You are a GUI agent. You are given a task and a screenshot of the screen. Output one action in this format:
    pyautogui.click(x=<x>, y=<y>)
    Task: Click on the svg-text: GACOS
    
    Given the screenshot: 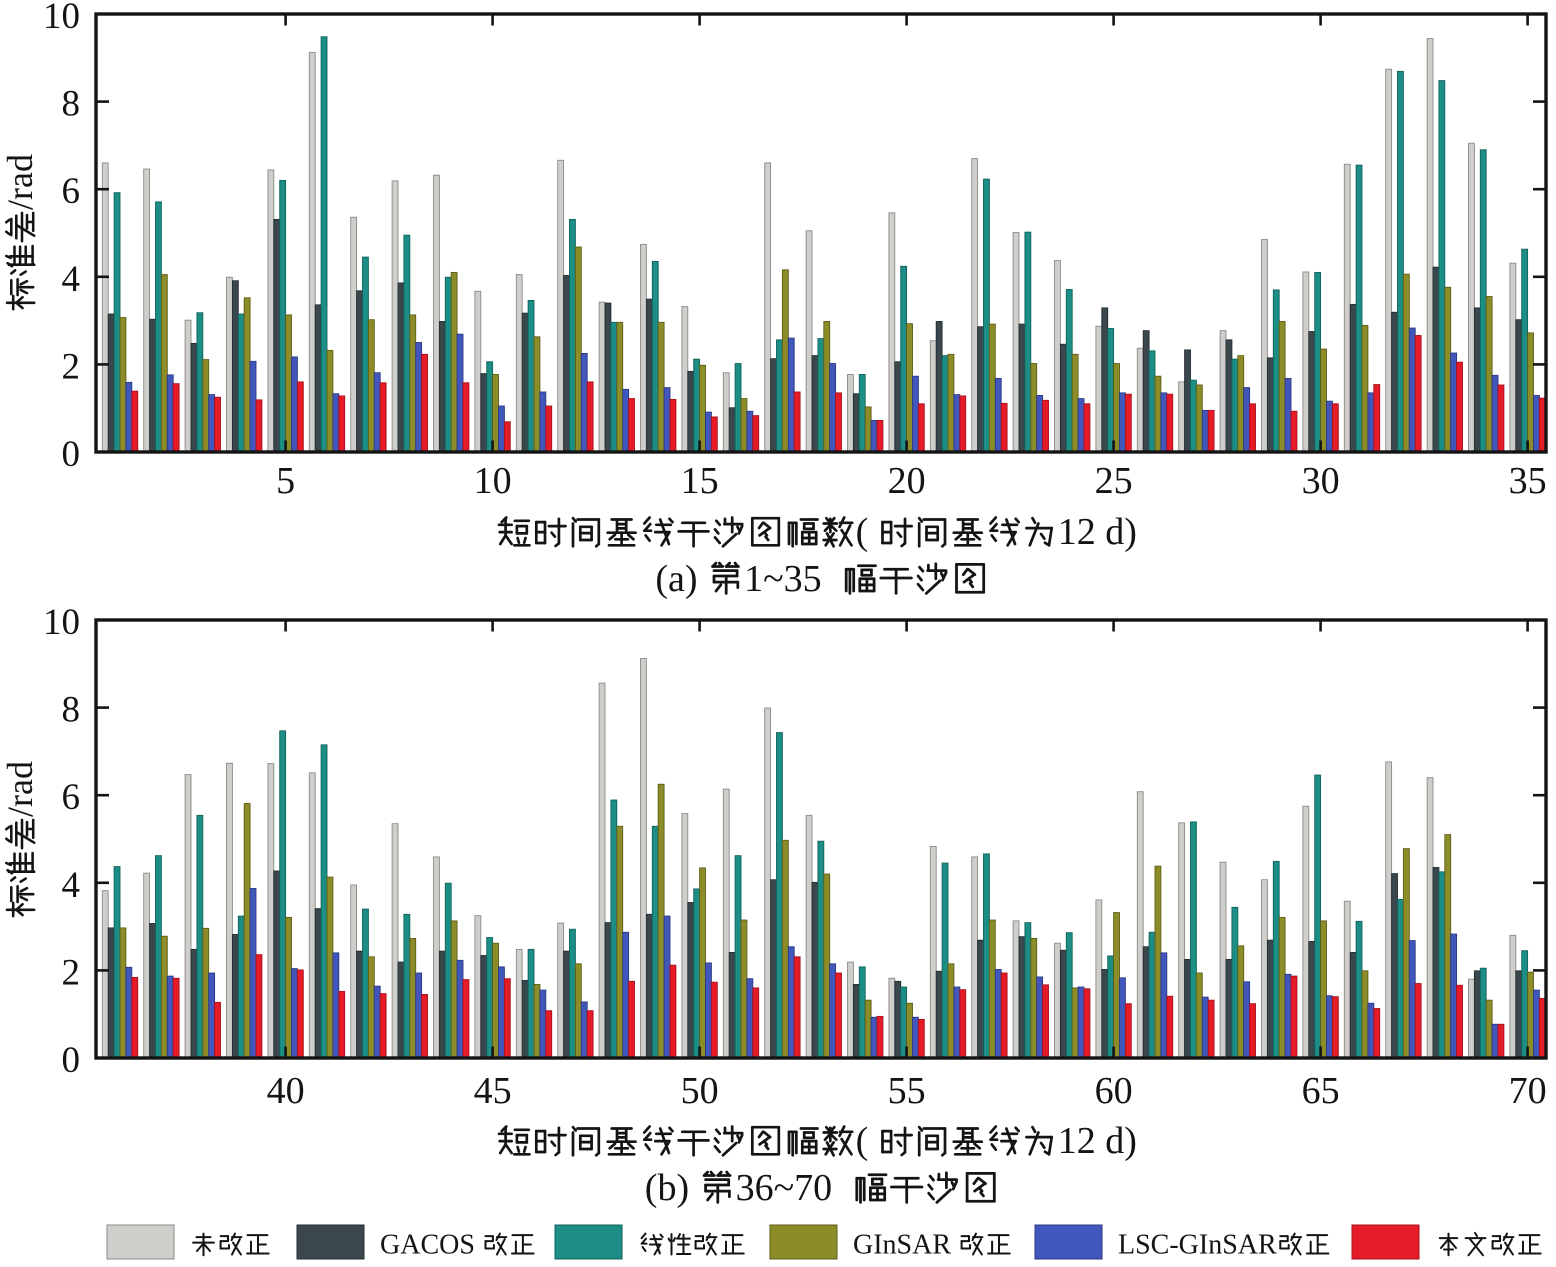 What is the action you would take?
    pyautogui.click(x=427, y=1245)
    